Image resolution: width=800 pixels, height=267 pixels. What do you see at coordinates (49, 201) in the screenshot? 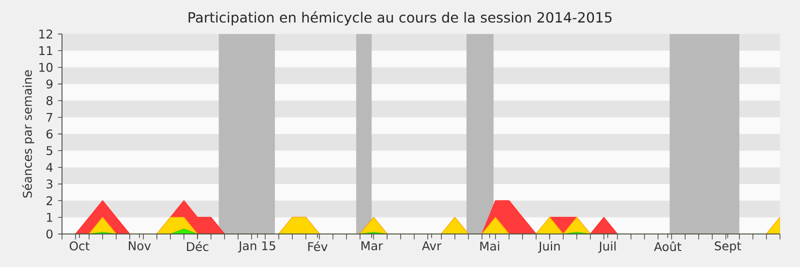
I see `y-tick-label: 2` at bounding box center [49, 201].